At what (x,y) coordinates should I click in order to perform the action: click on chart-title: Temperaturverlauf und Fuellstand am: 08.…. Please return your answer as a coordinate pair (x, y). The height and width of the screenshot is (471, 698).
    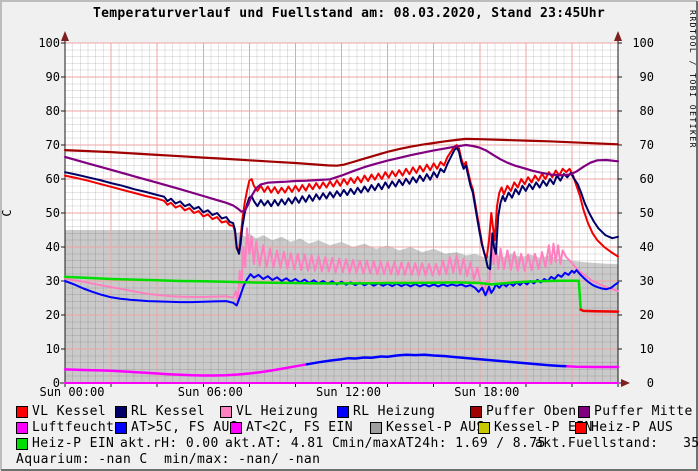
    Looking at the image, I should click on (349, 13).